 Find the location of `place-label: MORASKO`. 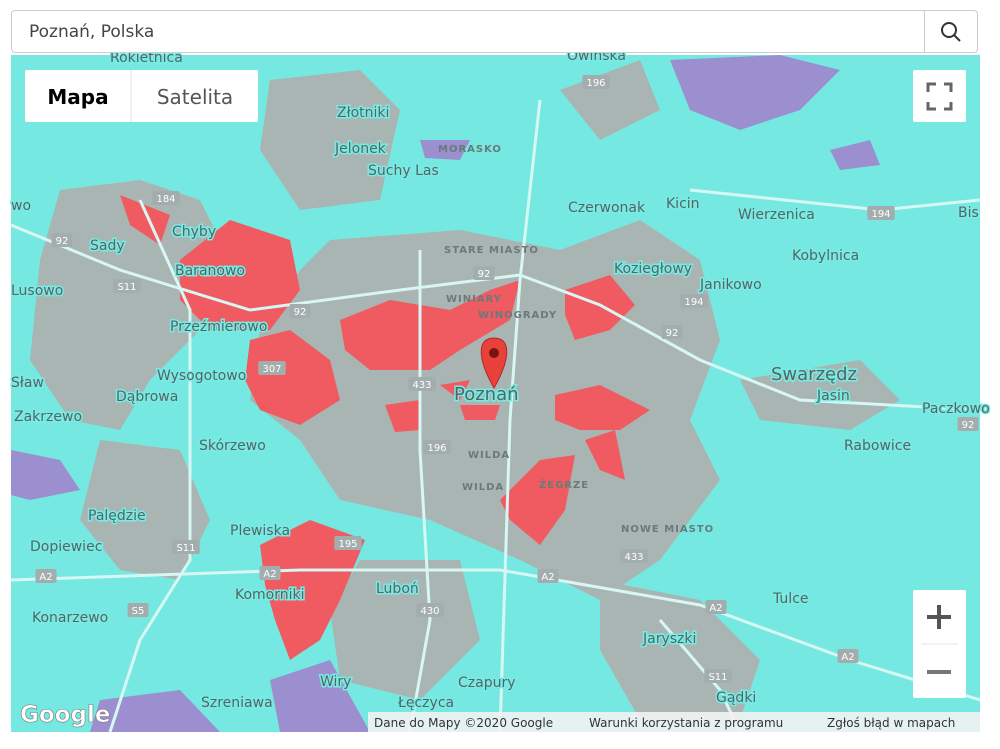

place-label: MORASKO is located at coordinates (470, 149).